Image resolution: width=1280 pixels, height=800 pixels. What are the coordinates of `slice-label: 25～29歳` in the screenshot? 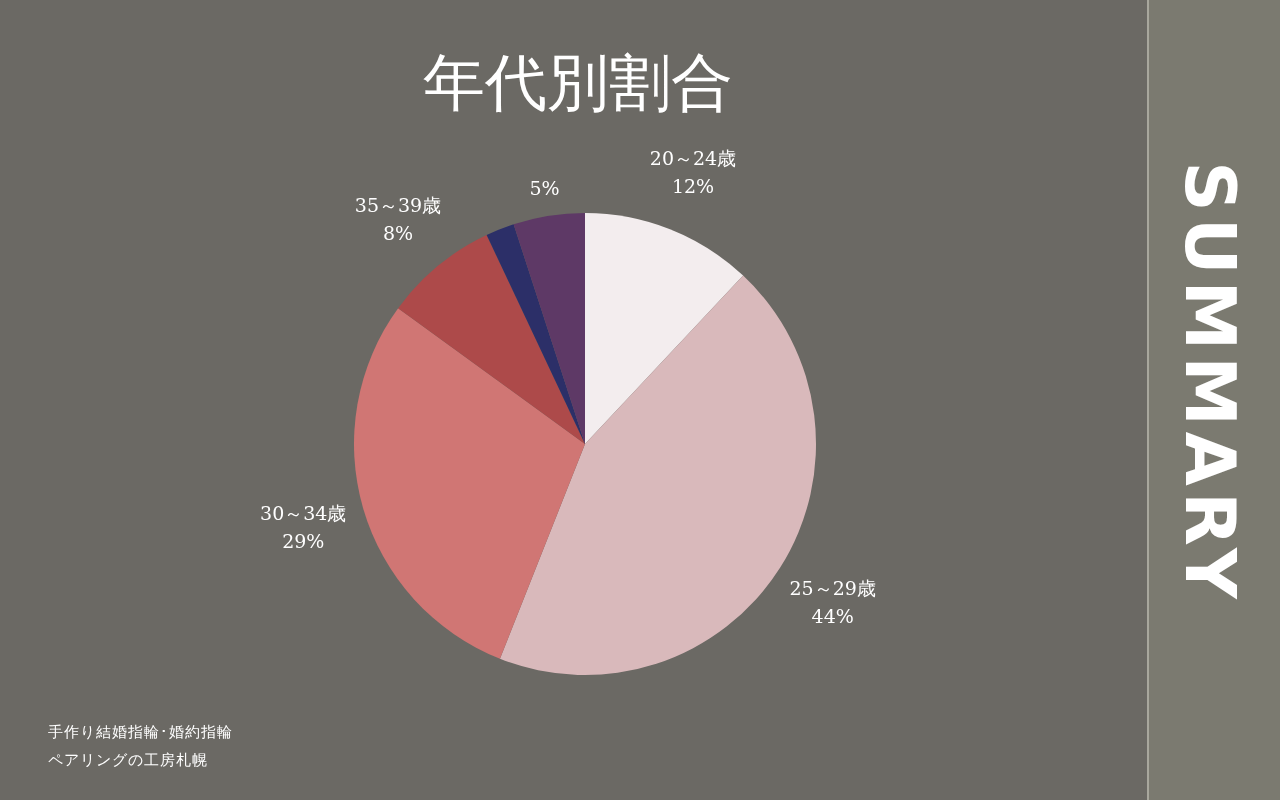 It's located at (832, 588).